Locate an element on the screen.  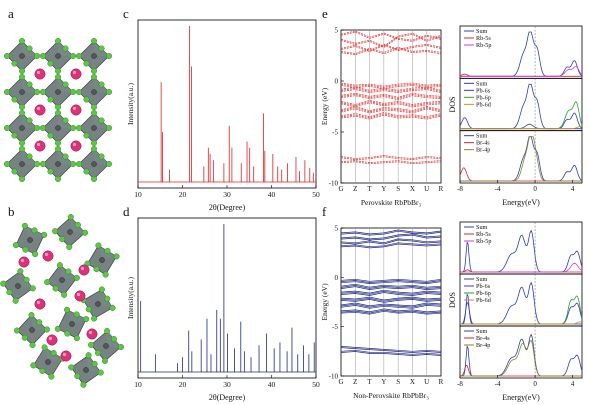
crystal-structure-perovskite is located at coordinates (57, 110).